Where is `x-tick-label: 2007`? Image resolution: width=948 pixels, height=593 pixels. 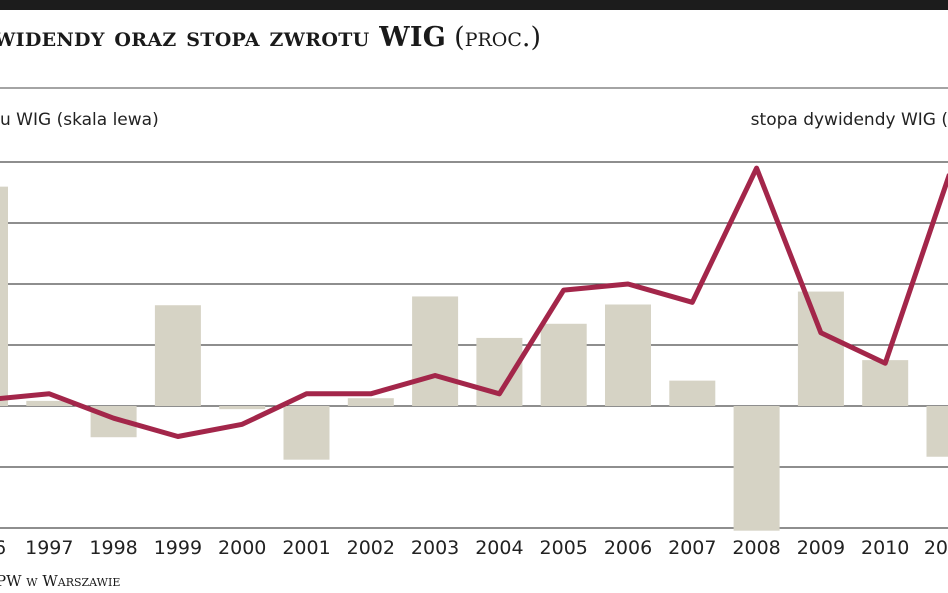 x-tick-label: 2007 is located at coordinates (692, 548).